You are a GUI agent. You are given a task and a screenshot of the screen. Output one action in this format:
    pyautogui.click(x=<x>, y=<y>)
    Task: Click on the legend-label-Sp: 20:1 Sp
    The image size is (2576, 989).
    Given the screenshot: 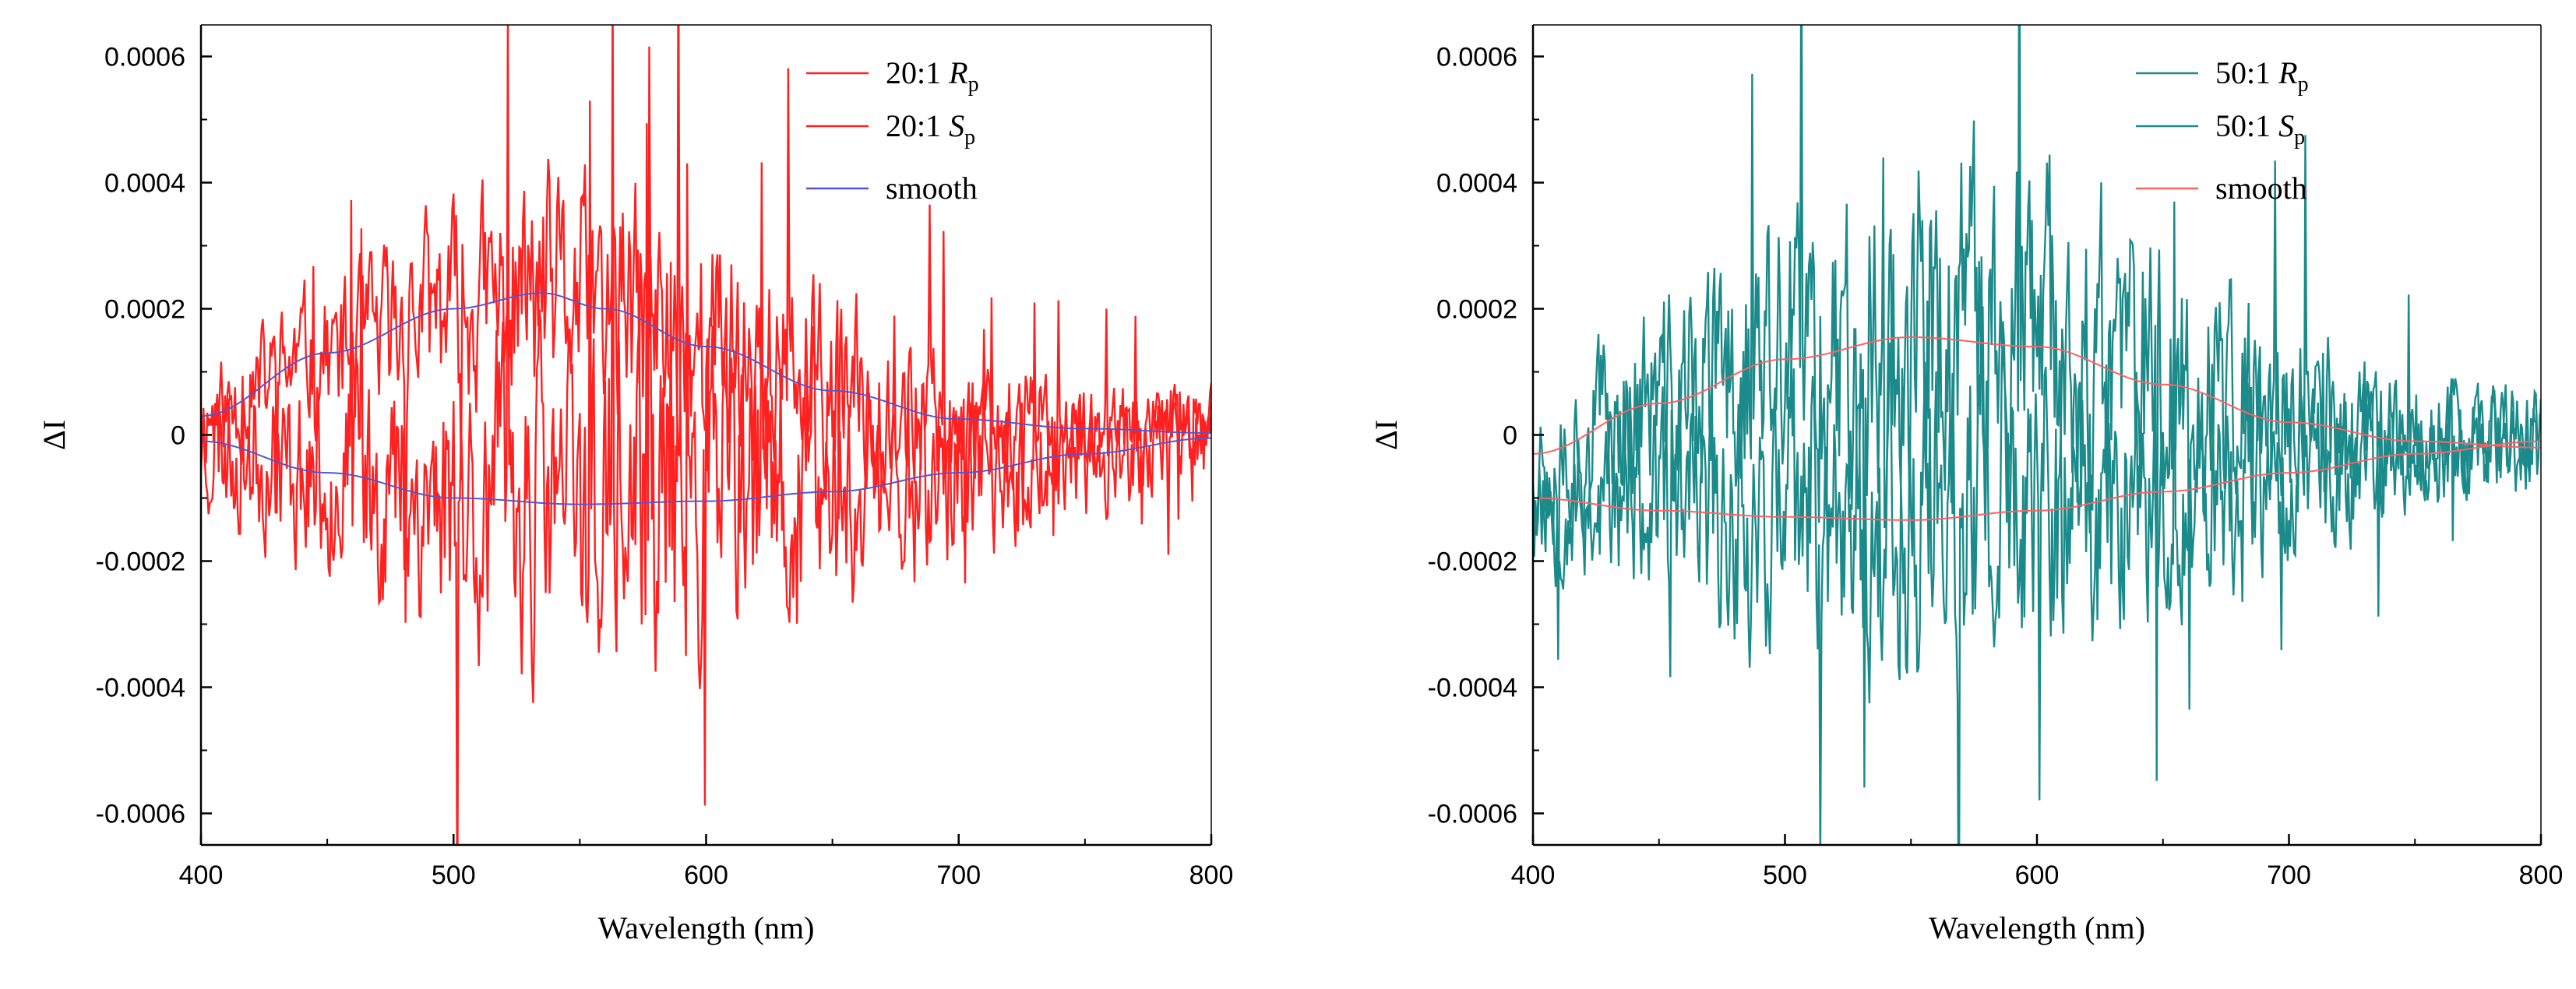 What is the action you would take?
    pyautogui.click(x=930, y=129)
    